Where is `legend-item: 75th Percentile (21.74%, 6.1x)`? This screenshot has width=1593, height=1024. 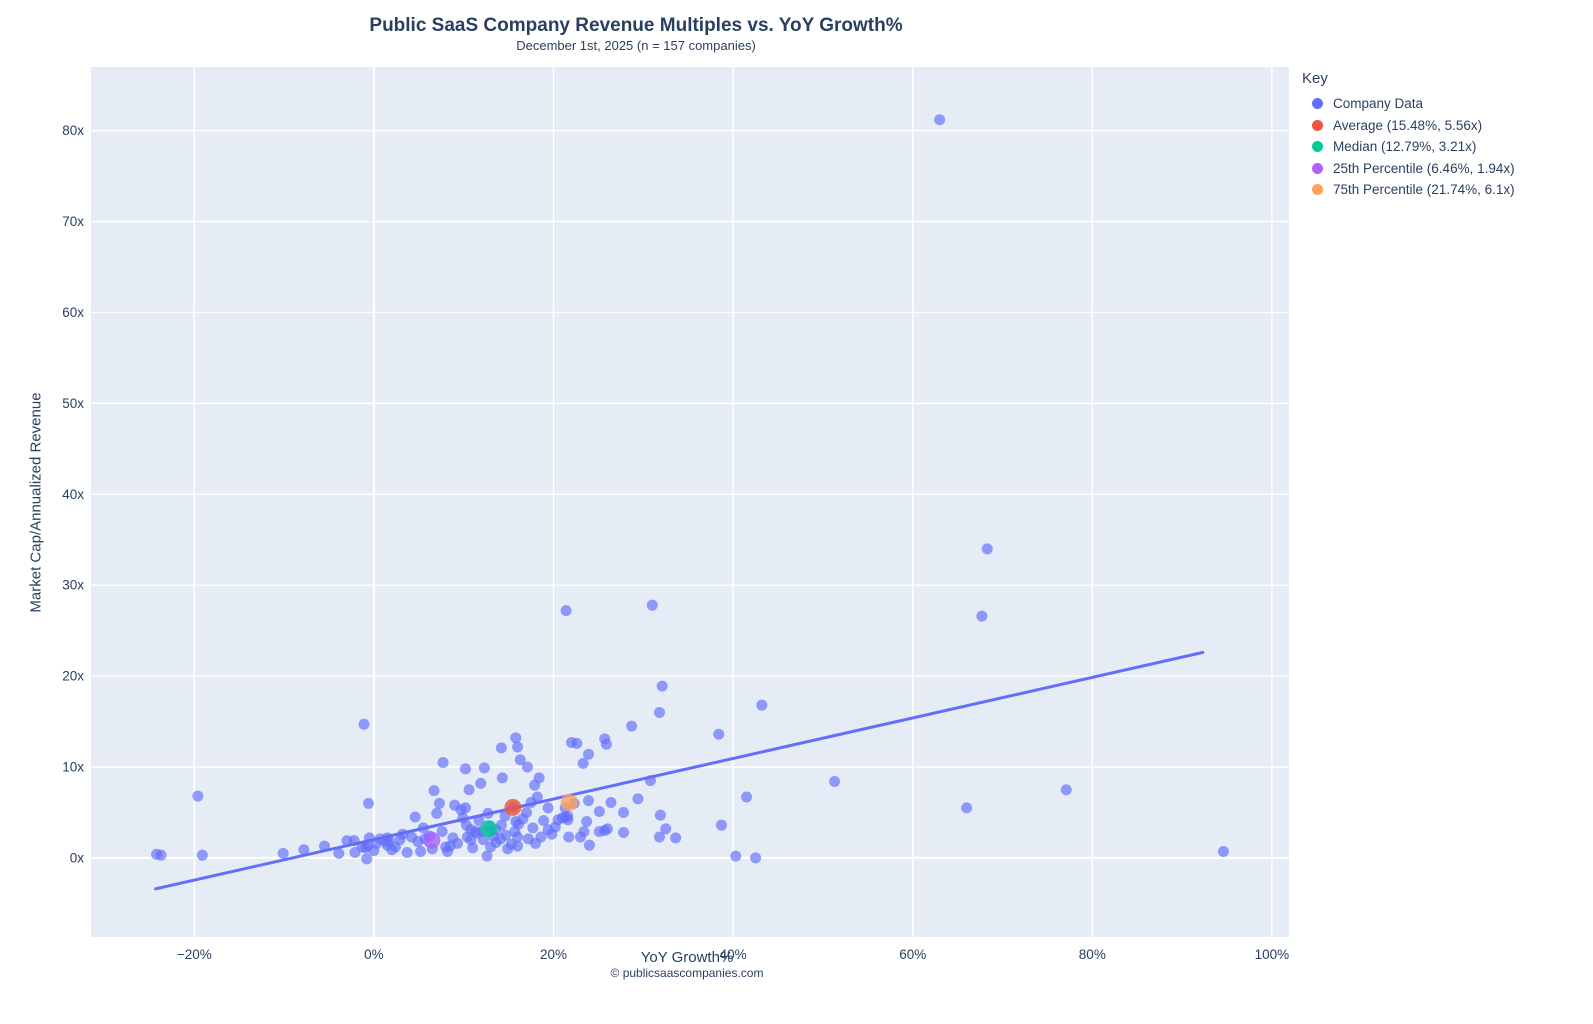 legend-item: 75th Percentile (21.74%, 6.1x) is located at coordinates (1442, 190).